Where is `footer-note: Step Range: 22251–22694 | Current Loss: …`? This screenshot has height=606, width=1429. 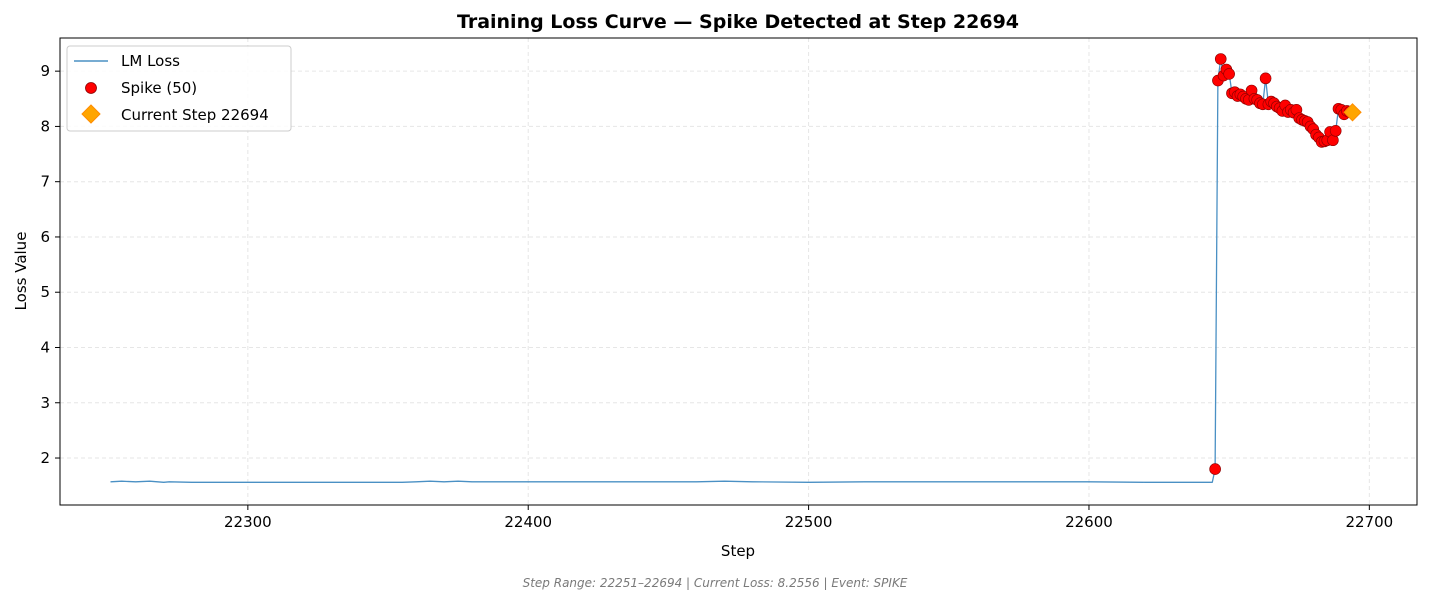
footer-note: Step Range: 22251–22694 | Current Loss: … is located at coordinates (715, 583).